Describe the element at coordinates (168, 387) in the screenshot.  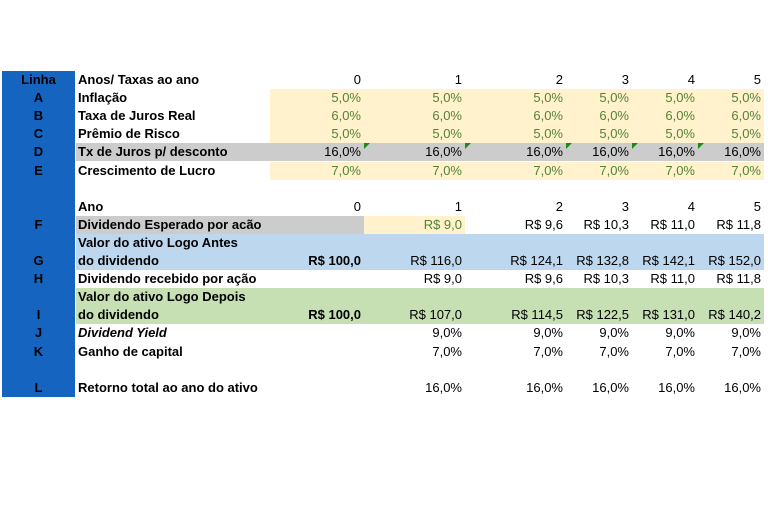
I see `row-description: Retorno total ao ano do ativo` at that location.